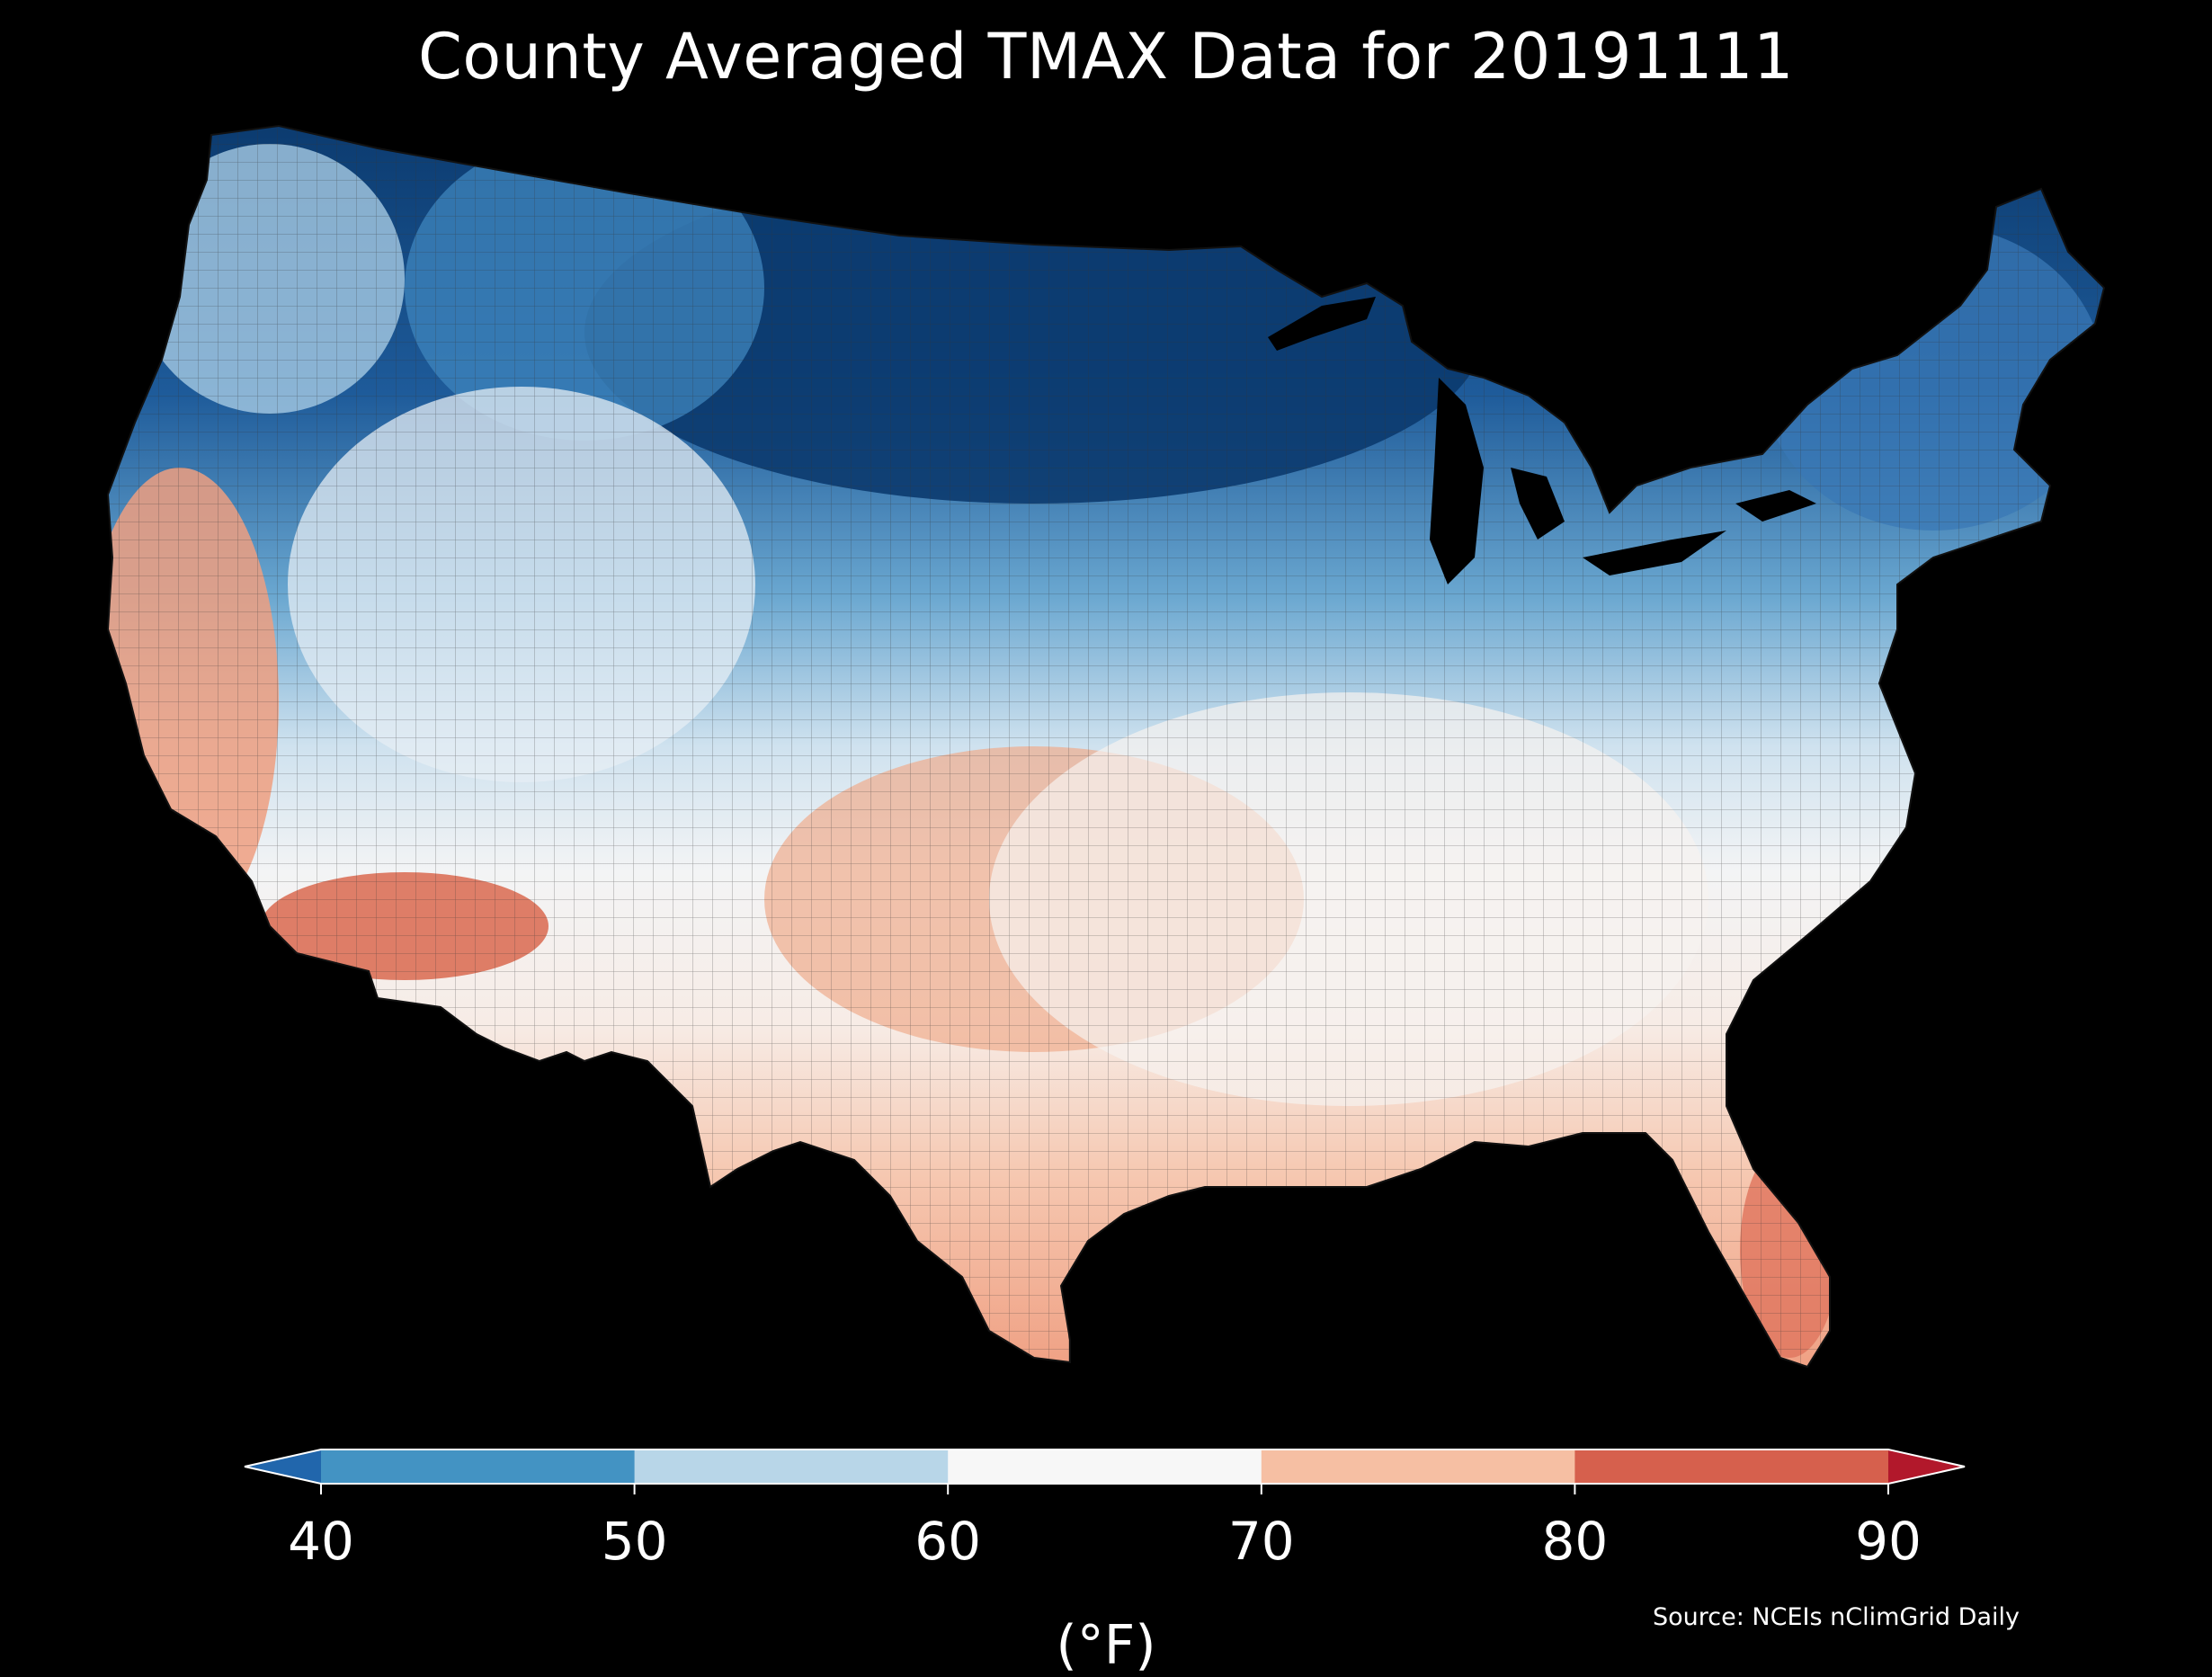 This screenshot has height=1677, width=2212. Describe the element at coordinates (1106, 1645) in the screenshot. I see `colorbar-unit-label: (°F)` at that location.